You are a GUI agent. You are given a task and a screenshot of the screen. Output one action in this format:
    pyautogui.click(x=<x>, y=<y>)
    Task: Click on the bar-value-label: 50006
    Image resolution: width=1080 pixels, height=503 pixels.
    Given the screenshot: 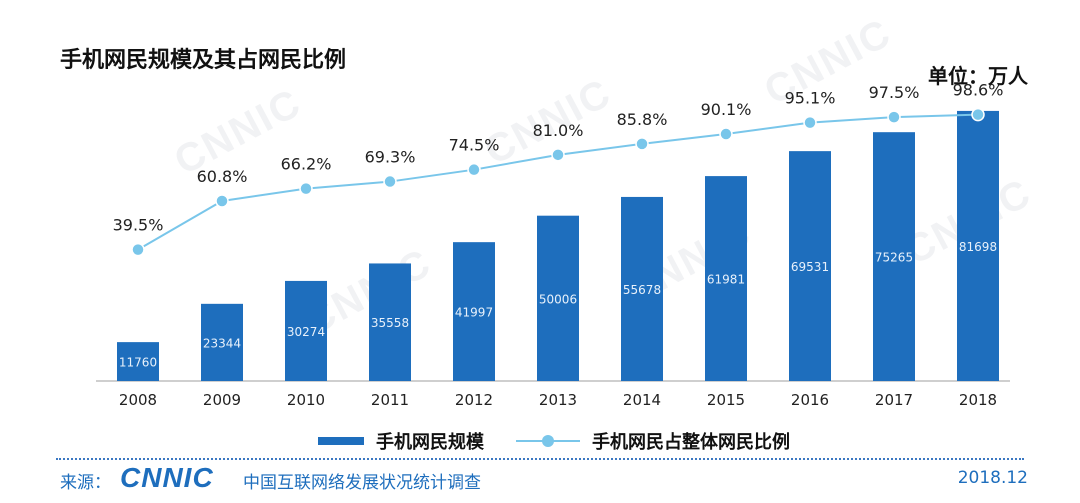 What is the action you would take?
    pyautogui.click(x=558, y=299)
    